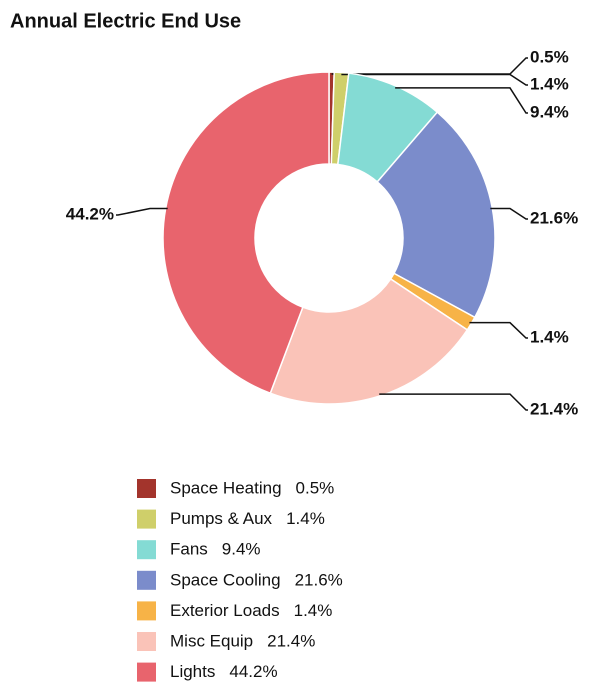 Image resolution: width=614 pixels, height=688 pixels. Describe the element at coordinates (189, 549) in the screenshot. I see `legend-label: Fans` at that location.